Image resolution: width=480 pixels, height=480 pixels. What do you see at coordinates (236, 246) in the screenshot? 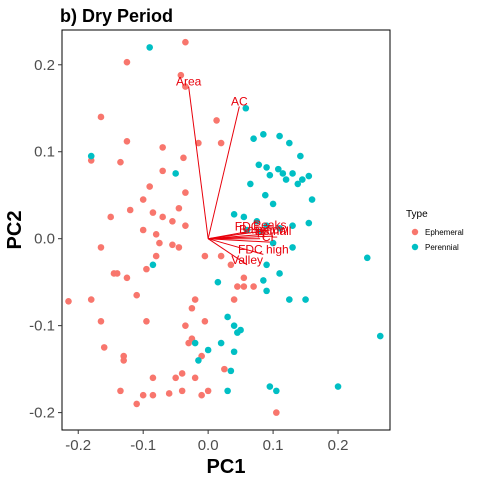
I see `loading-arrow-fdc-high` at bounding box center [236, 246].